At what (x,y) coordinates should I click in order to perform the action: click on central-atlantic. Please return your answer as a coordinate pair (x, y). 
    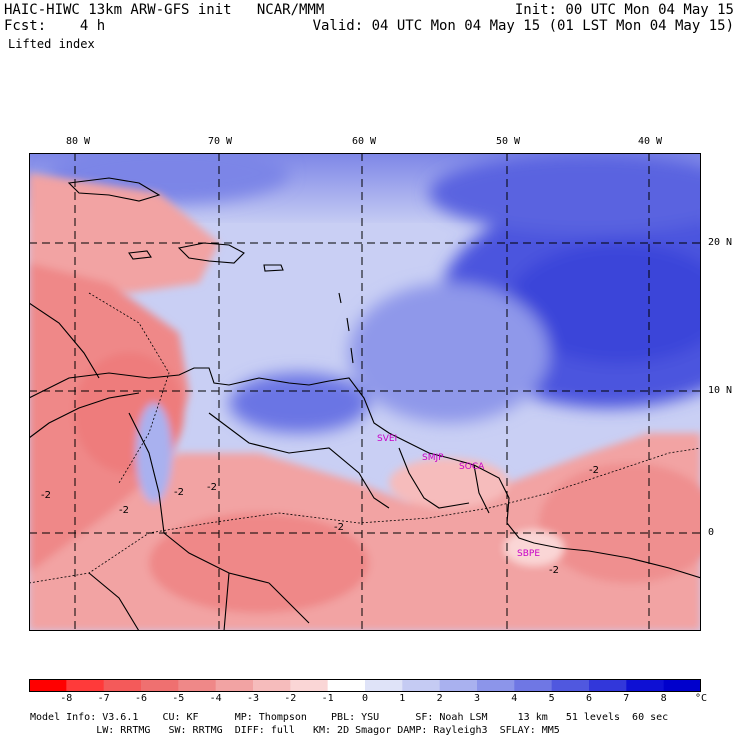
    Looking at the image, I should click on (449, 353).